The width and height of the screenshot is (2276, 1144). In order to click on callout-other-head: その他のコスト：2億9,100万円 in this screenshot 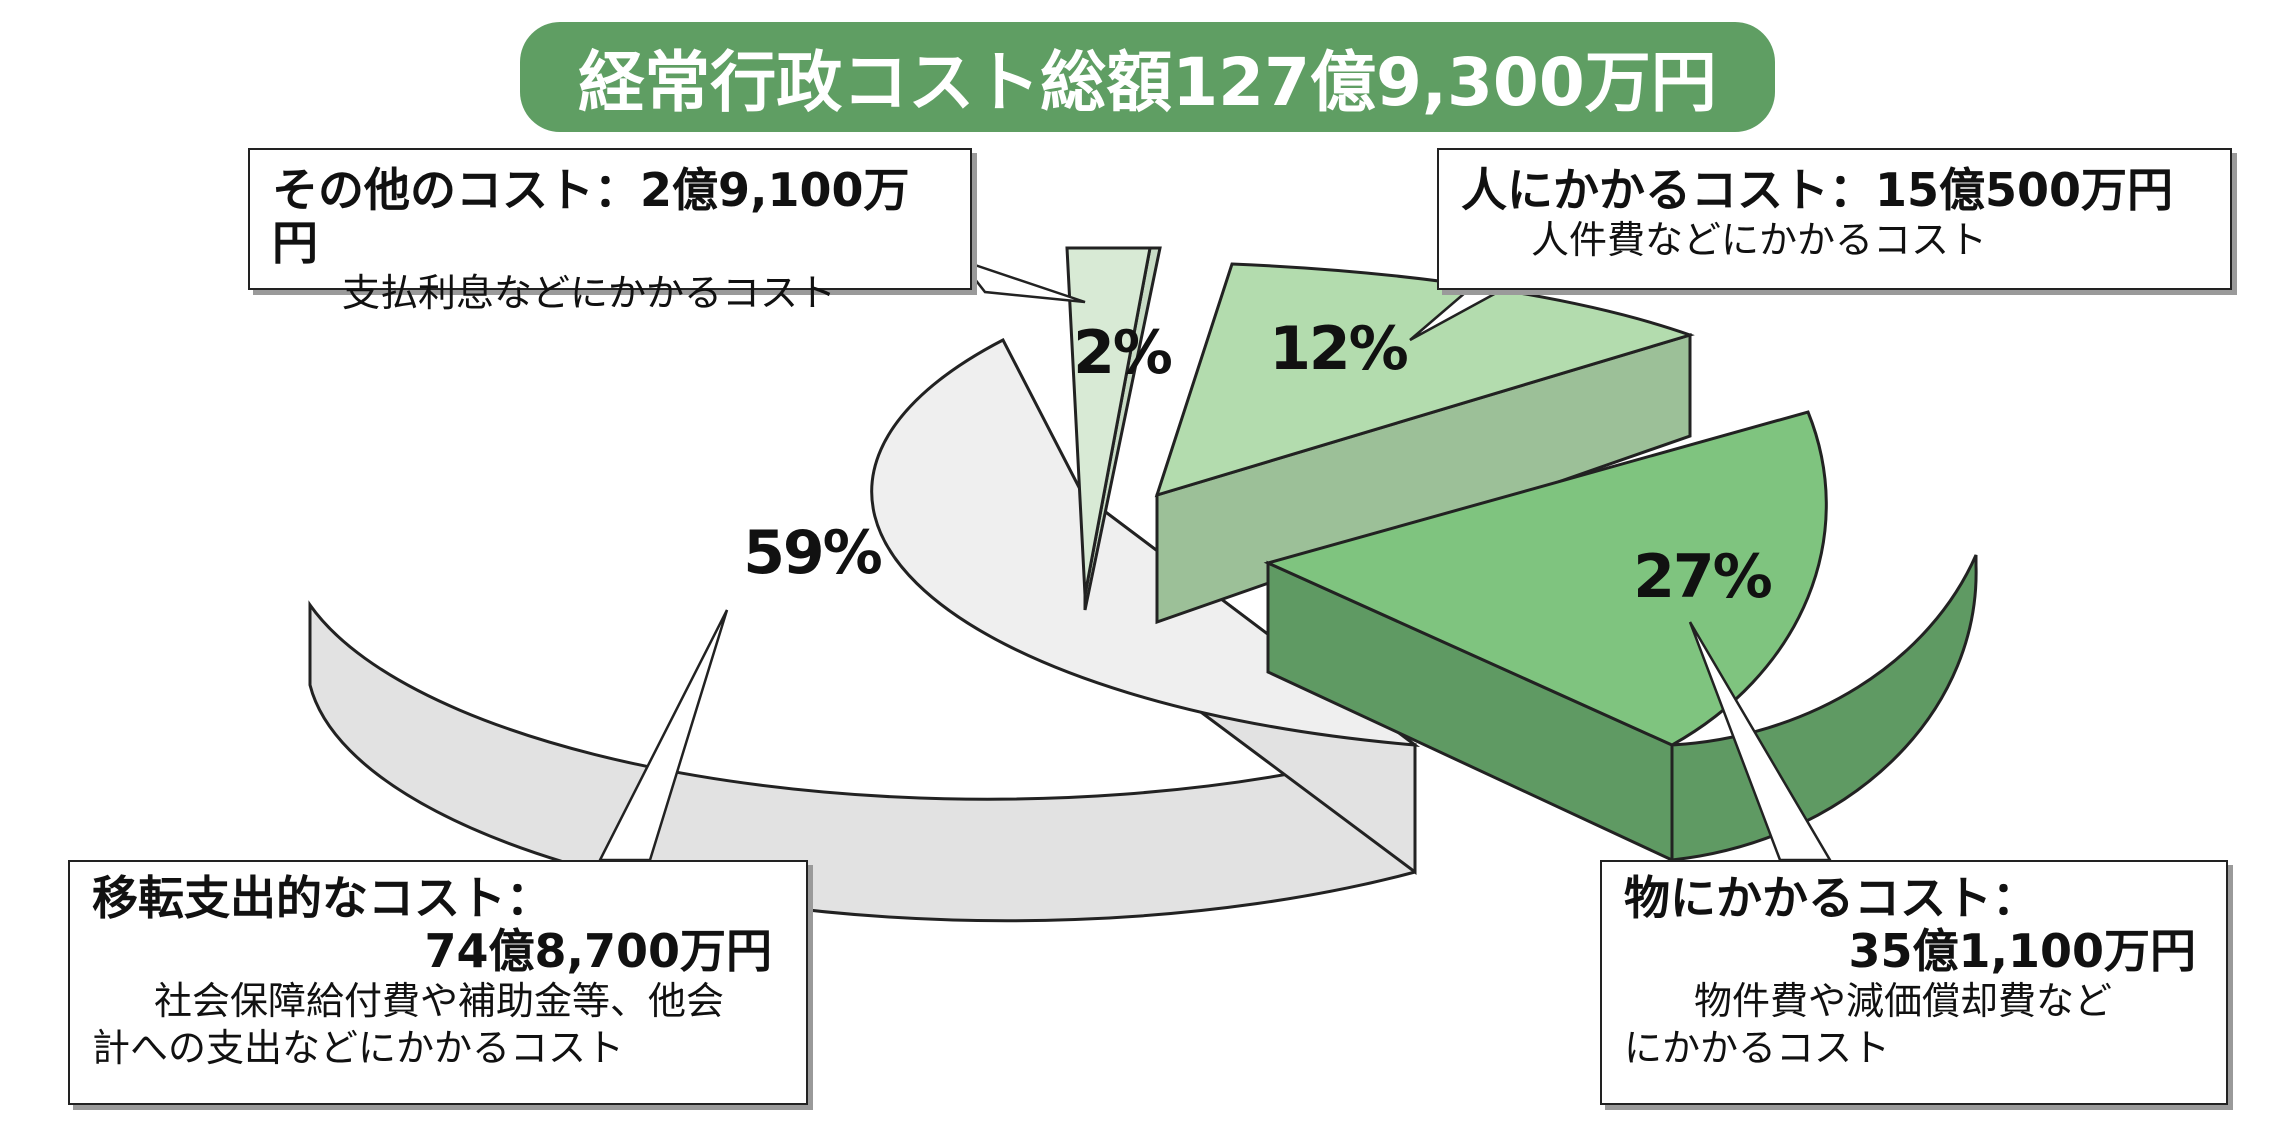, I will do `click(591, 216)`.